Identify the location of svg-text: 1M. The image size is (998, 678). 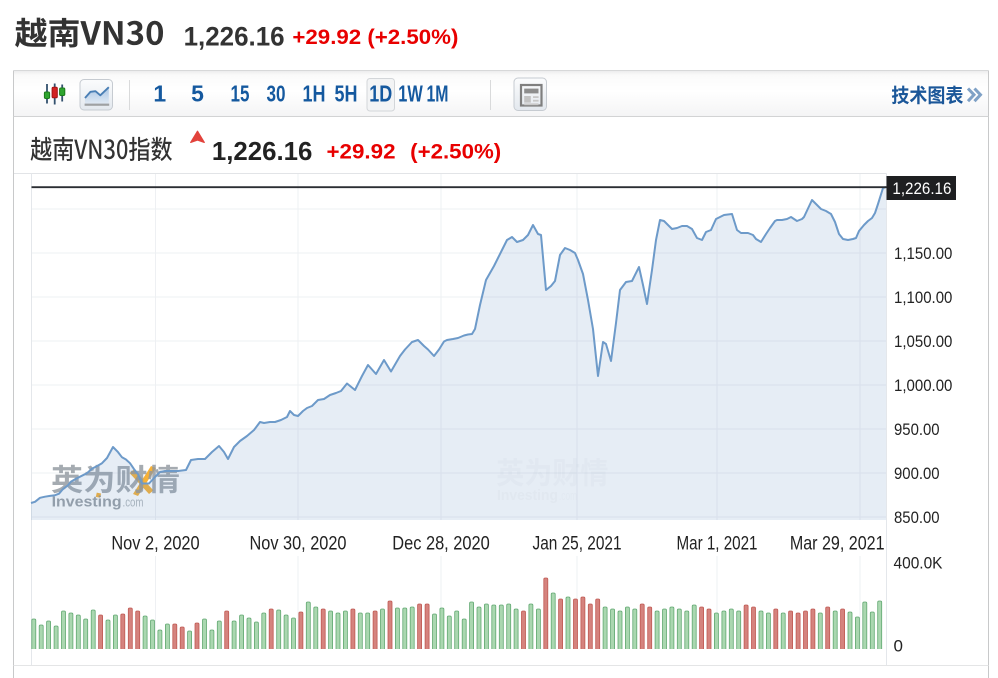
(438, 94).